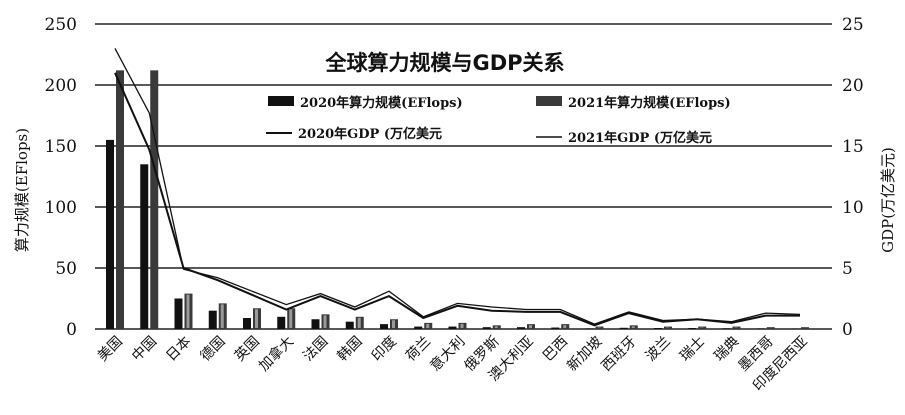  I want to click on legend-label-bar-2021: 2021年算力规模(EFlops), so click(649, 103).